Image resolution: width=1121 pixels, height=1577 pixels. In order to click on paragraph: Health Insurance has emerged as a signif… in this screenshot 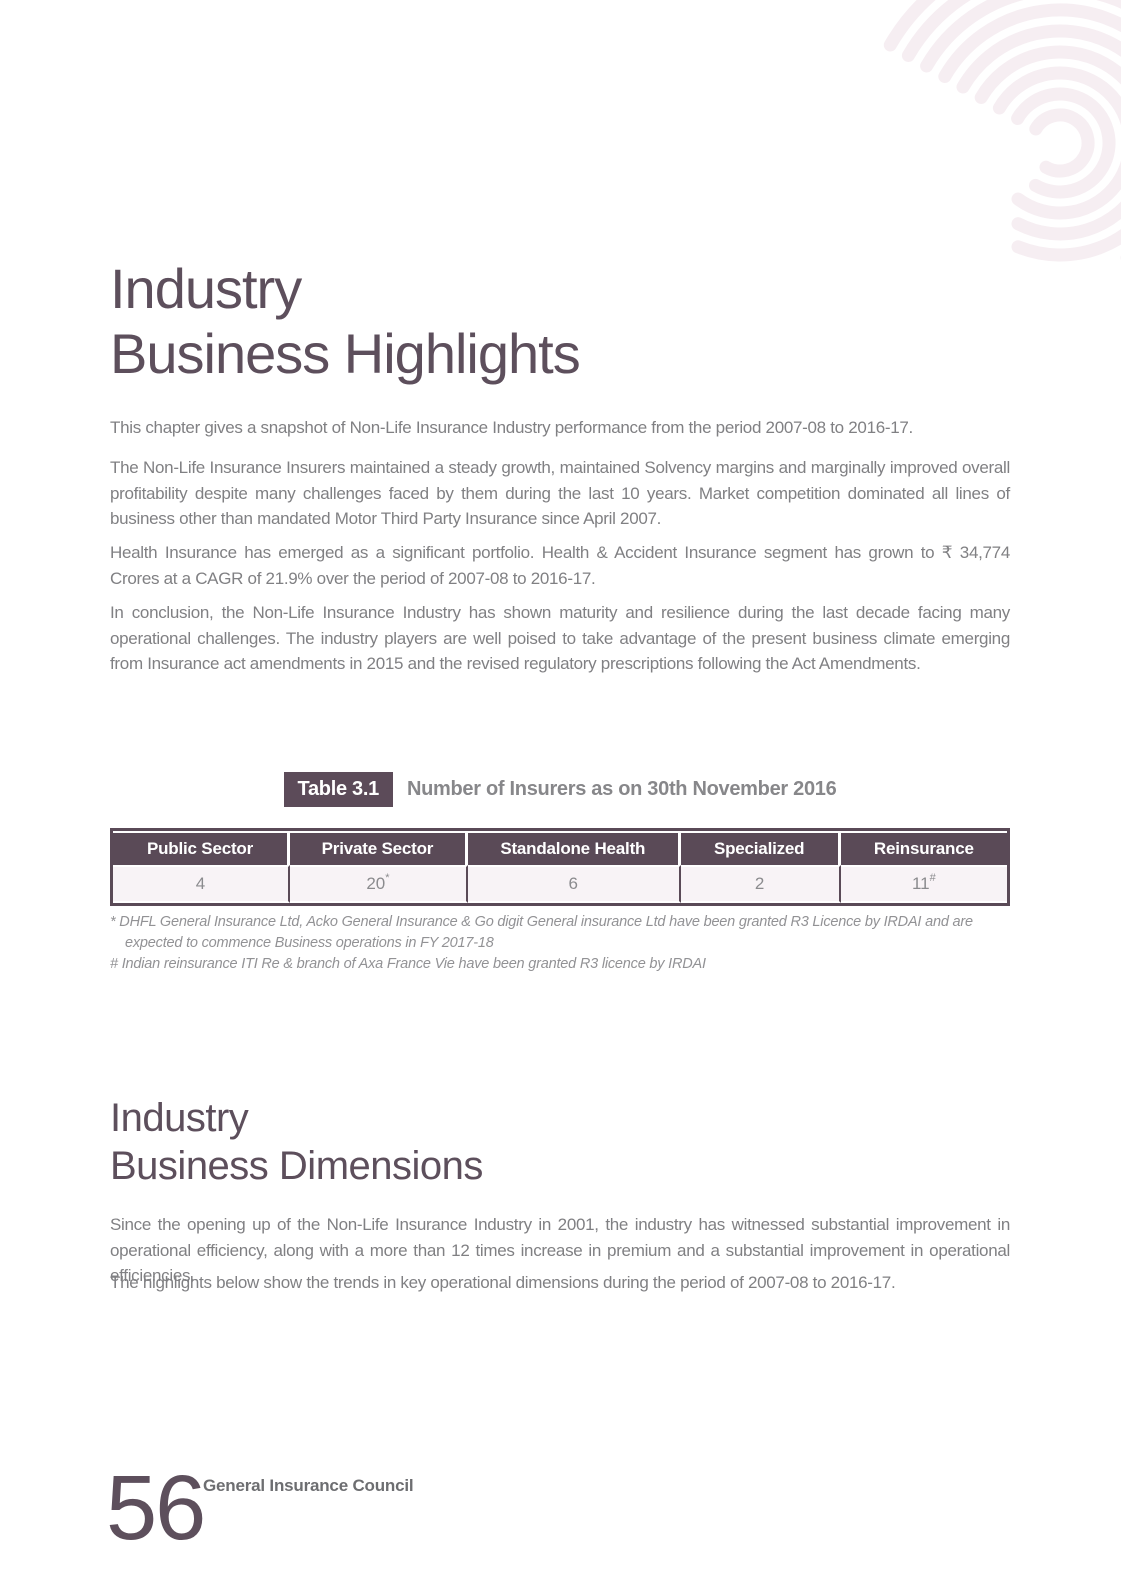, I will do `click(560, 565)`.